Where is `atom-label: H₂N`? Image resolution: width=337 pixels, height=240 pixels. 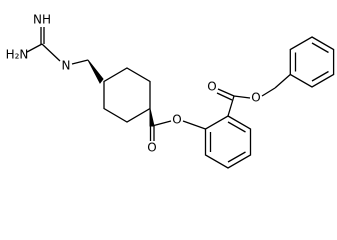 atom-label: H₂N is located at coordinates (17, 55).